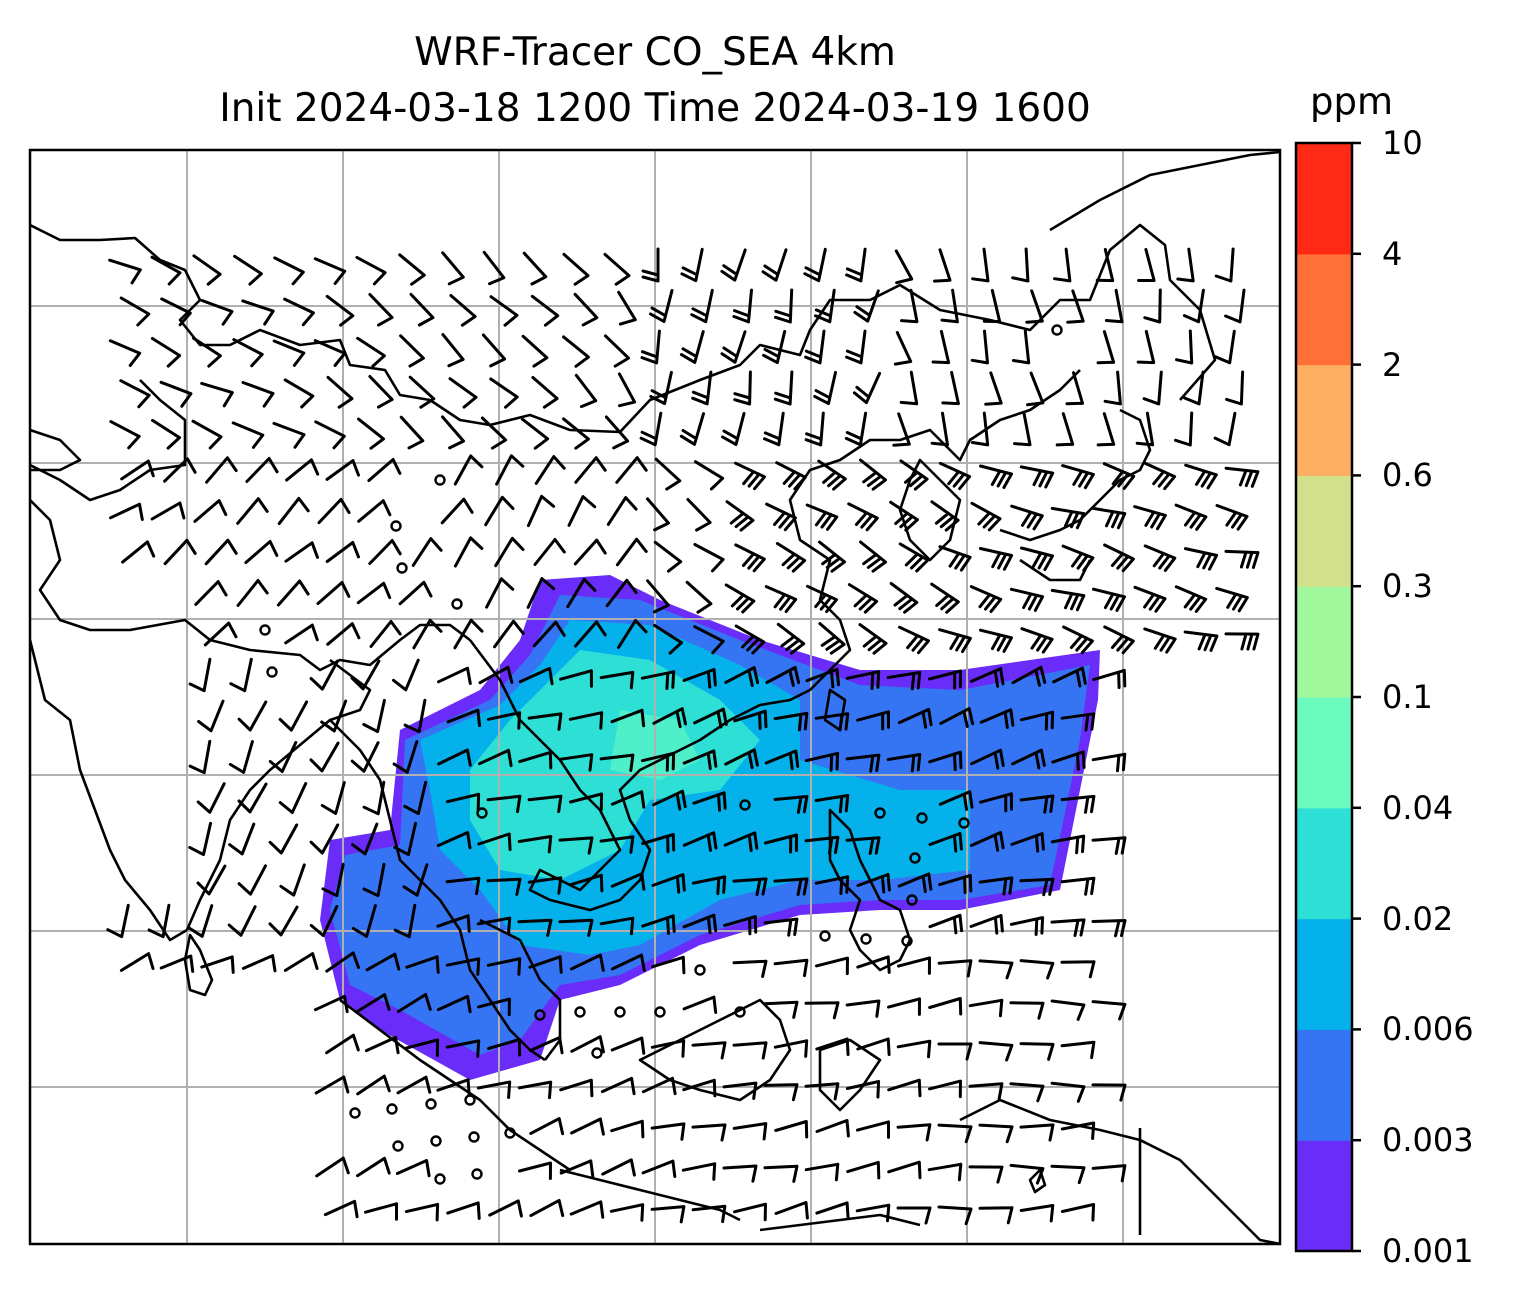 The image size is (1528, 1306). Describe the element at coordinates (250, 585) in the screenshot. I see `coast-himalaya` at that location.